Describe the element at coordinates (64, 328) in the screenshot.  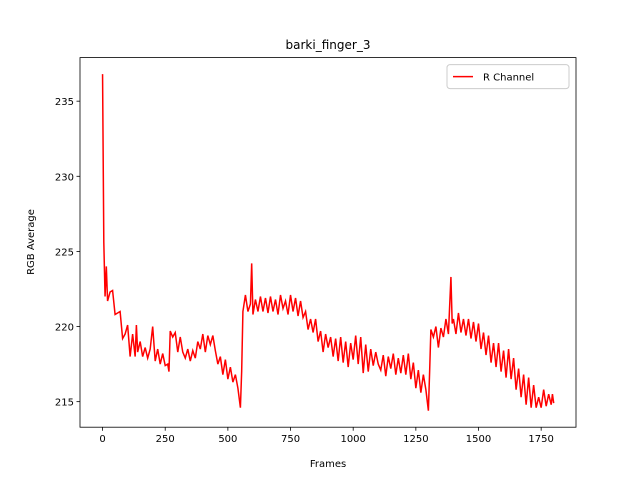
I see `y-tick-label: 220` at that location.